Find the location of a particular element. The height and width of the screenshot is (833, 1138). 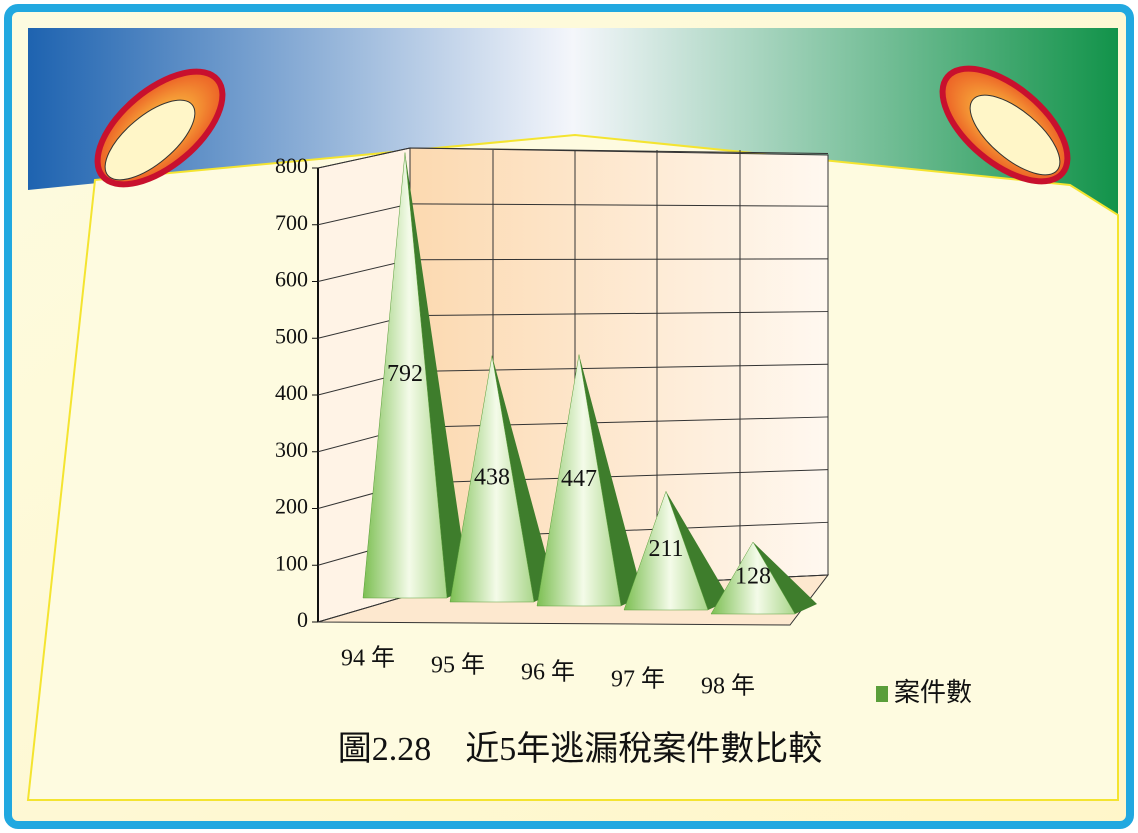

data-label: 447 is located at coordinates (579, 479).